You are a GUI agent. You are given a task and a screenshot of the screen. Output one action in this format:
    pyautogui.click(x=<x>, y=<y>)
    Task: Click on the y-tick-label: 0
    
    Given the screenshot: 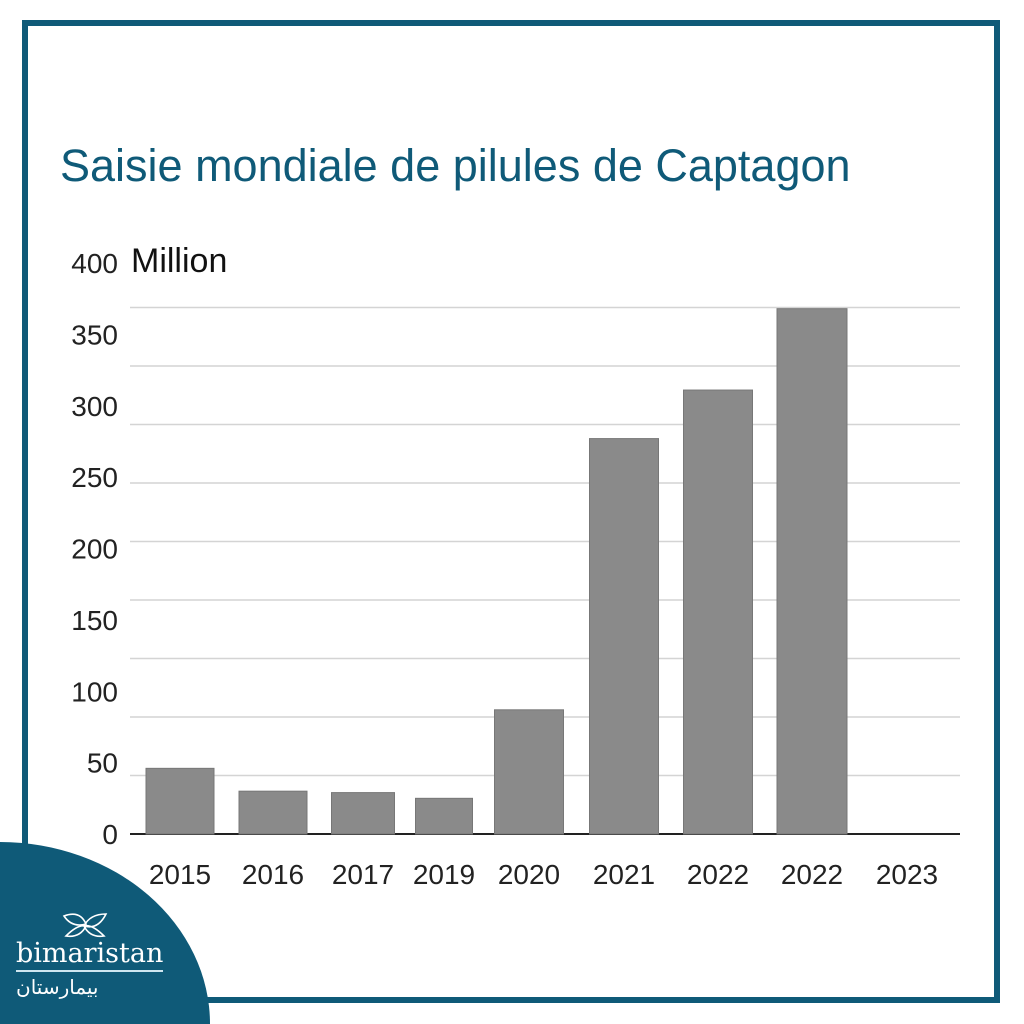 What is the action you would take?
    pyautogui.click(x=110, y=834)
    